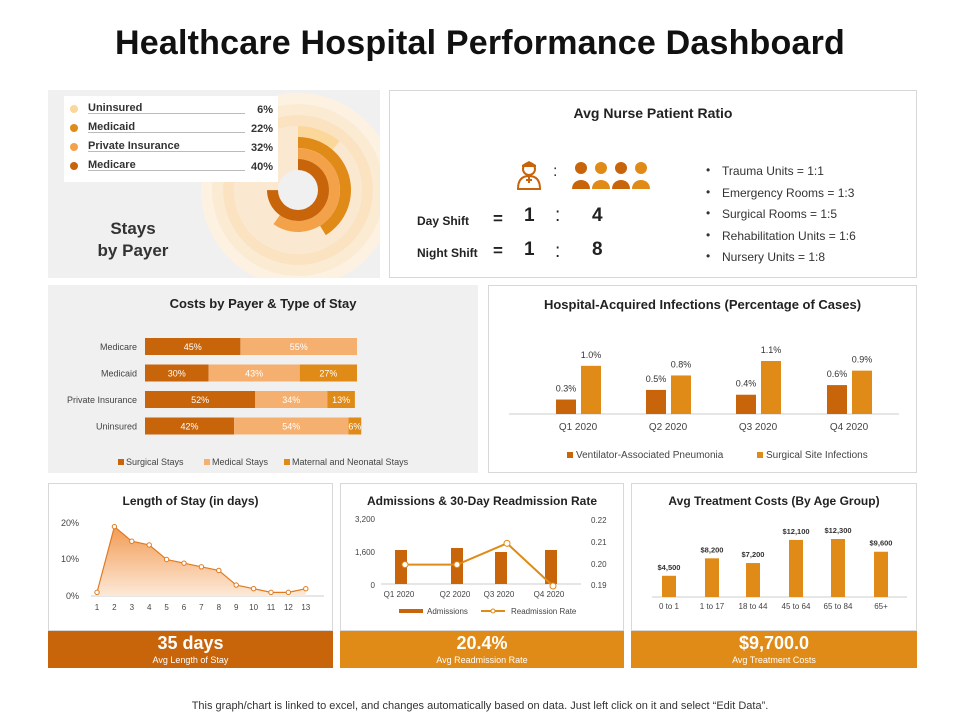 The width and height of the screenshot is (960, 720). What do you see at coordinates (479, 564) in the screenshot?
I see `series-line` at bounding box center [479, 564].